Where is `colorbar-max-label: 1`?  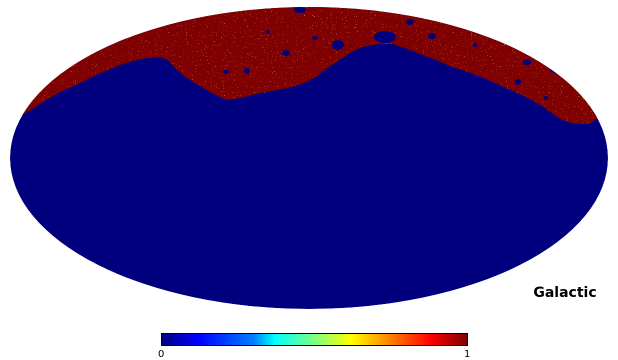 colorbar-max-label: 1 is located at coordinates (467, 354).